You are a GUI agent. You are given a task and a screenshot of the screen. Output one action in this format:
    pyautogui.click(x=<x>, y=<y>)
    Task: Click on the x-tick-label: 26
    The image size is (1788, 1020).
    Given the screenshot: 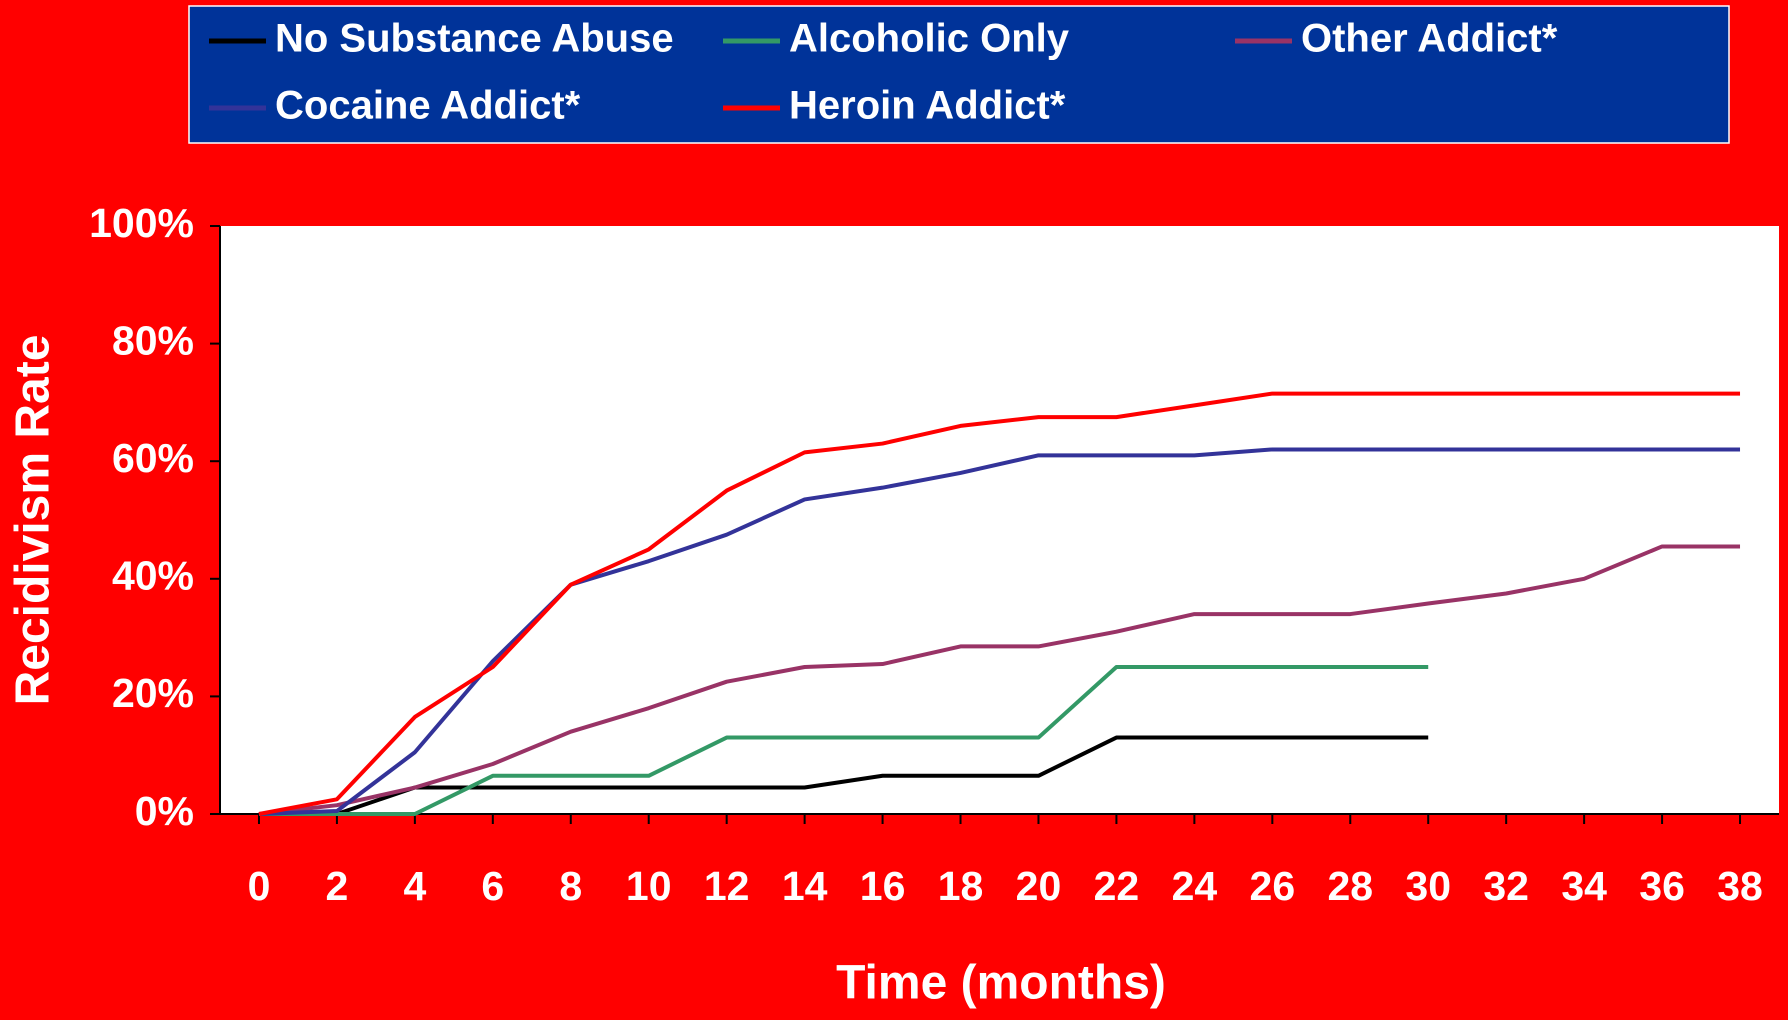 What is the action you would take?
    pyautogui.click(x=1273, y=886)
    